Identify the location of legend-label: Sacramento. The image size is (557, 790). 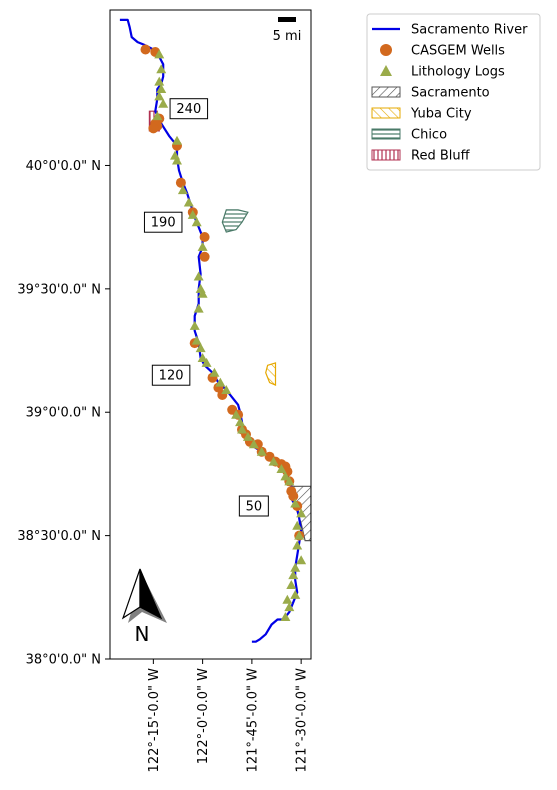
(450, 93).